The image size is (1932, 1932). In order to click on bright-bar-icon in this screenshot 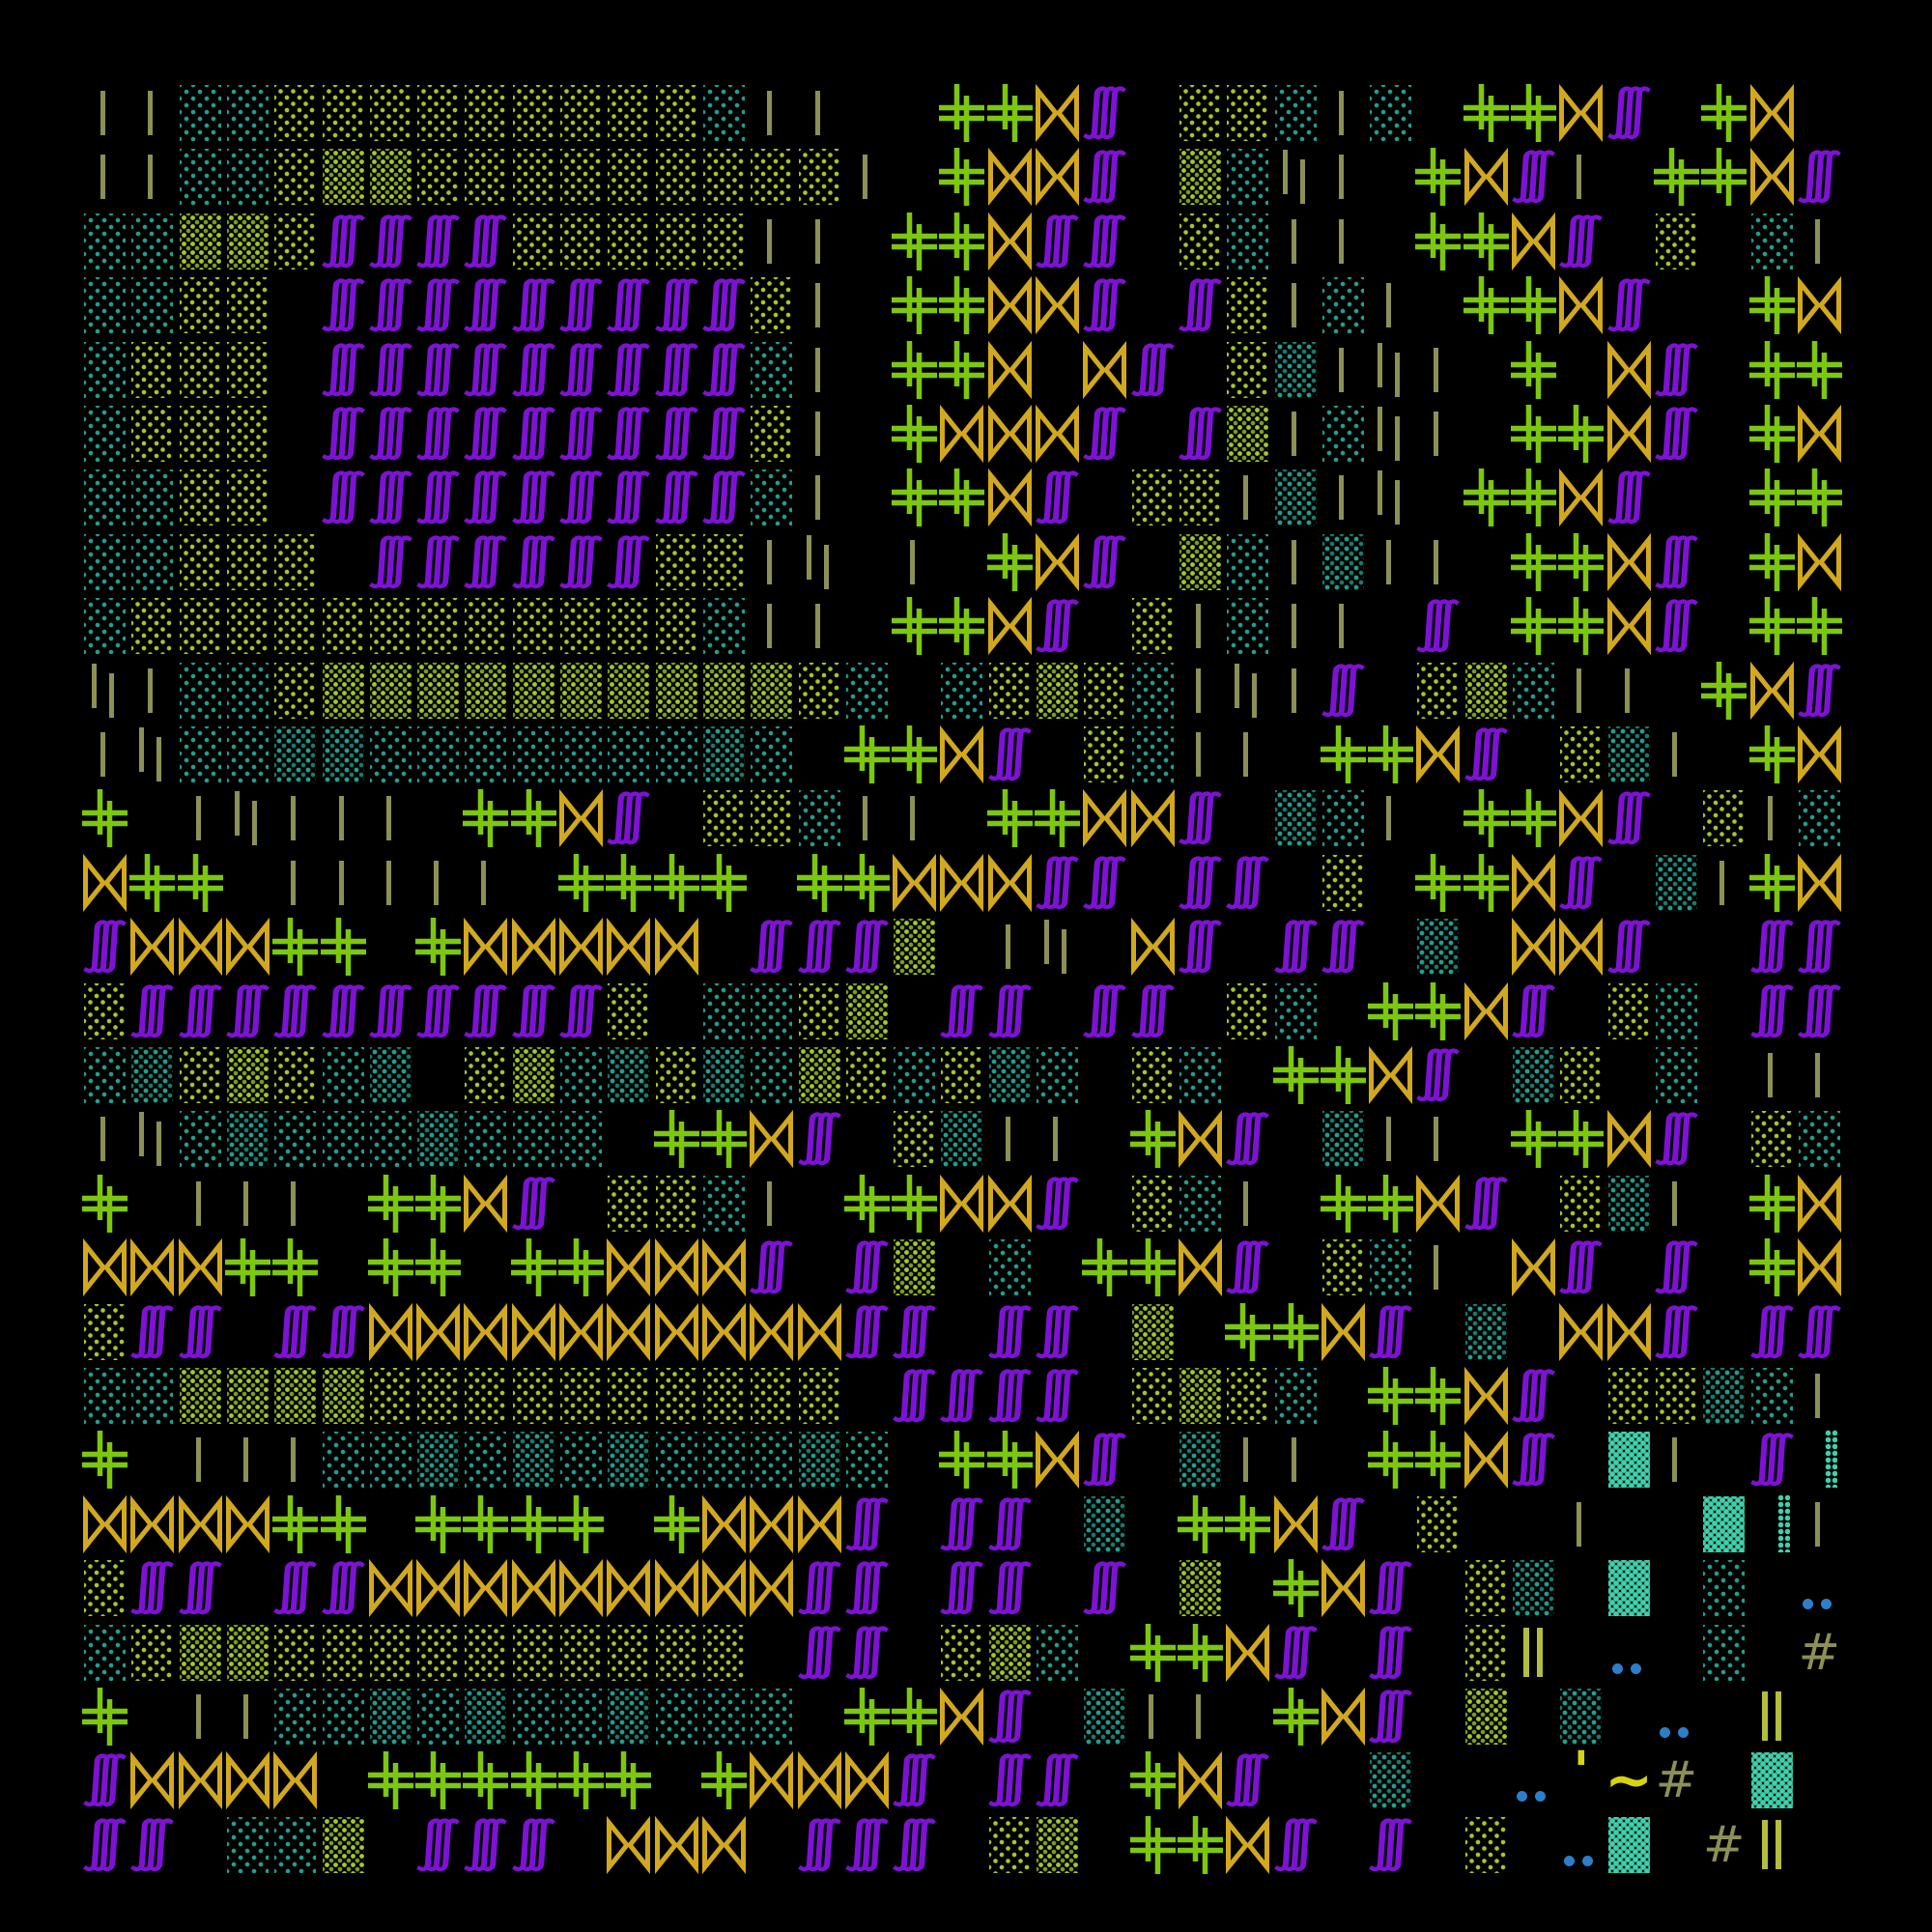, I will do `click(1764, 1844)`.